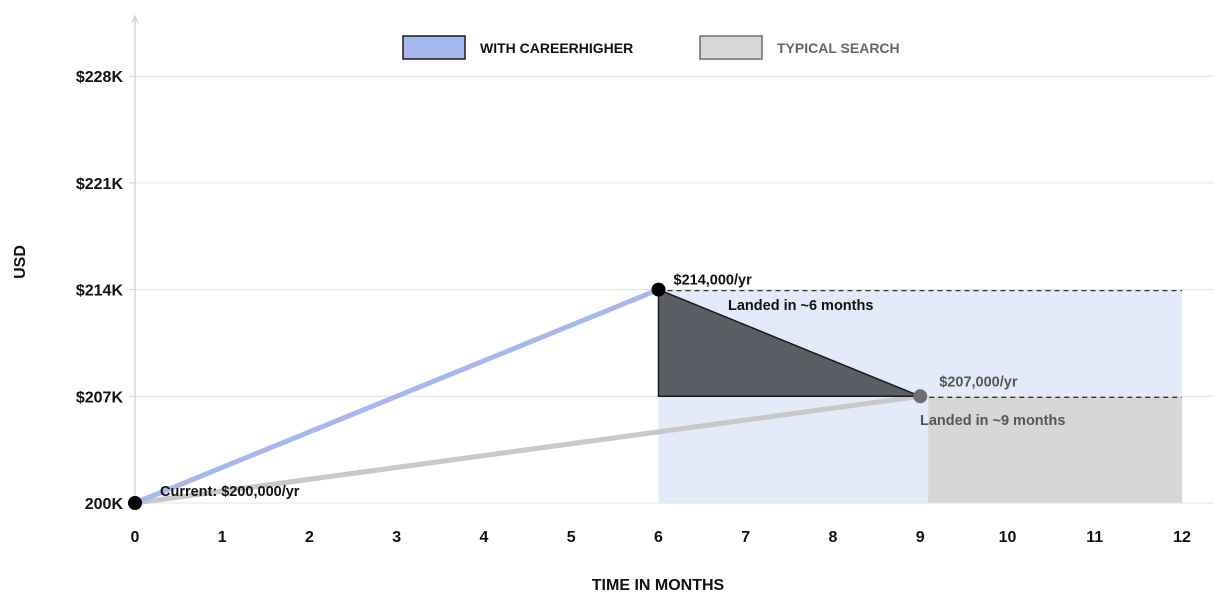  I want to click on legend-label-typical-search: TYPICAL SEARCH, so click(838, 48).